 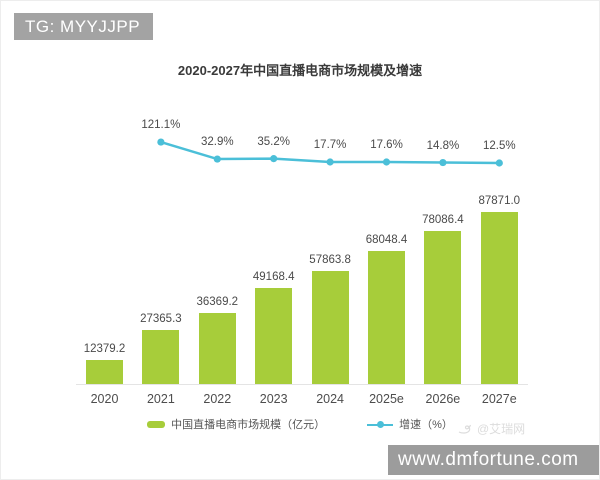 I want to click on growth-point-2021, so click(x=161, y=142).